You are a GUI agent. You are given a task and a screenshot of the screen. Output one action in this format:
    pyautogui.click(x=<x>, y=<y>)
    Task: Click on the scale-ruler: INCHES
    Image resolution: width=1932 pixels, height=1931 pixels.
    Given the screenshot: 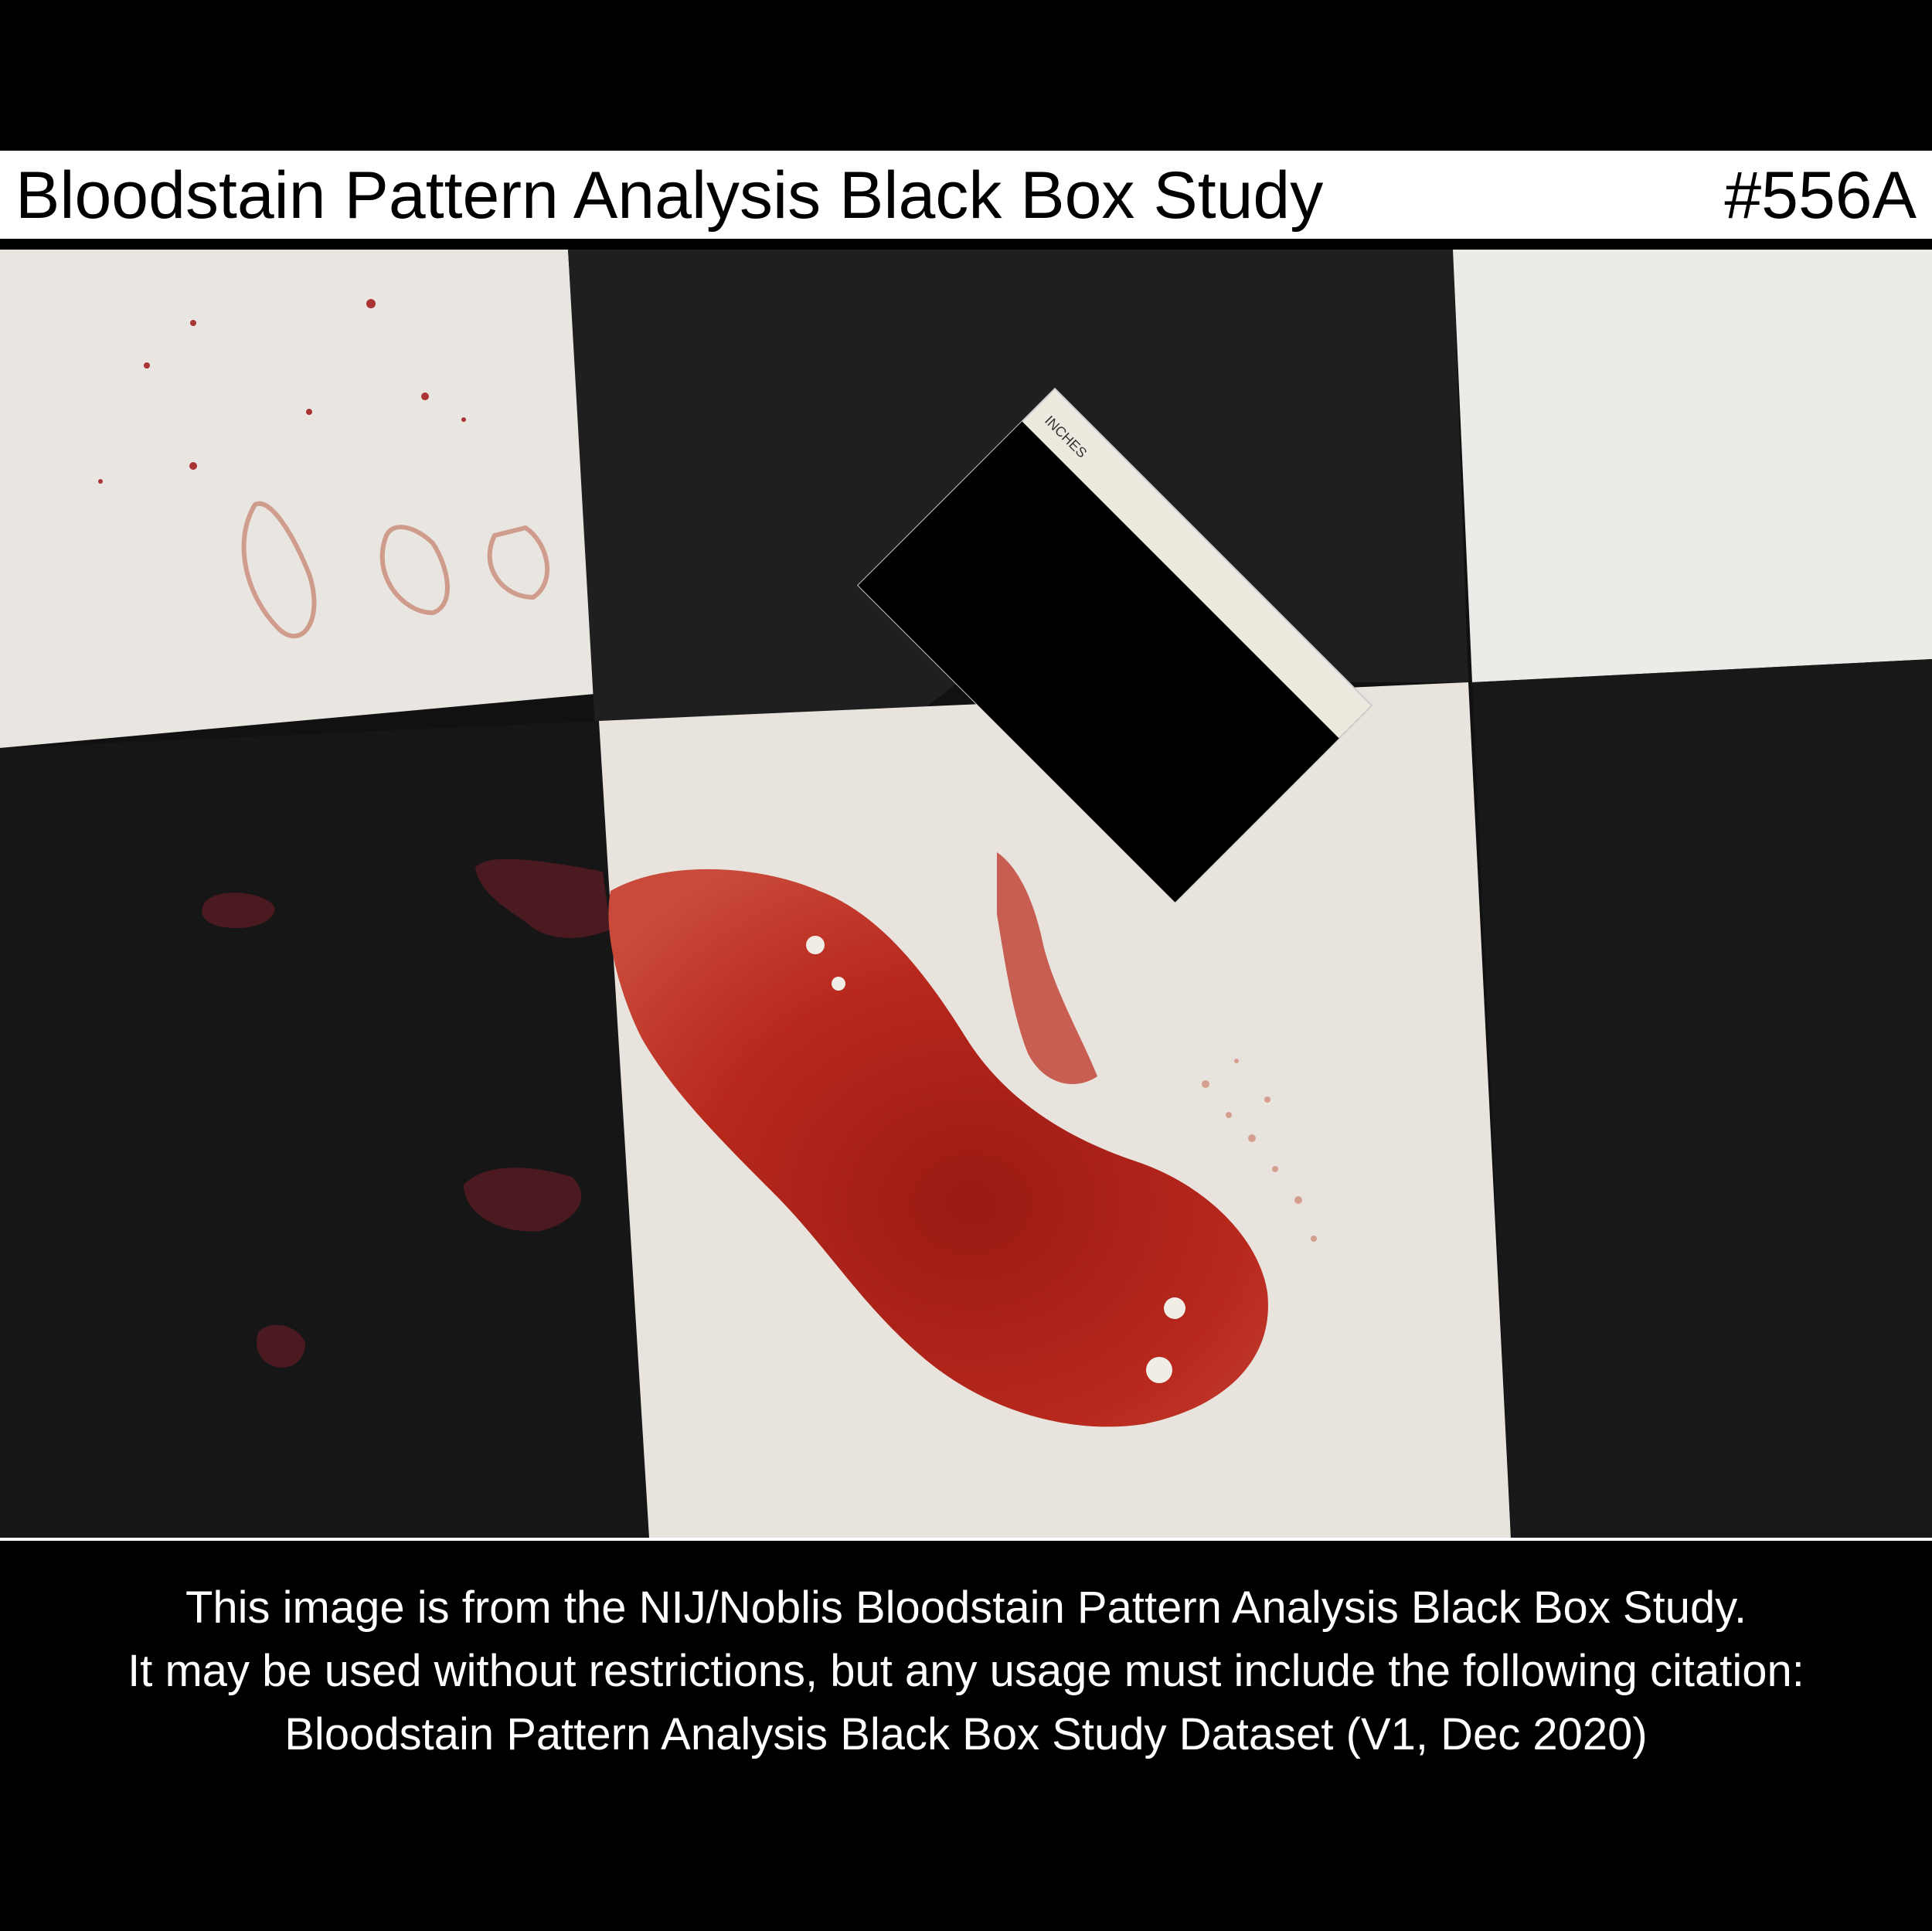 What is the action you would take?
    pyautogui.click(x=1115, y=645)
    